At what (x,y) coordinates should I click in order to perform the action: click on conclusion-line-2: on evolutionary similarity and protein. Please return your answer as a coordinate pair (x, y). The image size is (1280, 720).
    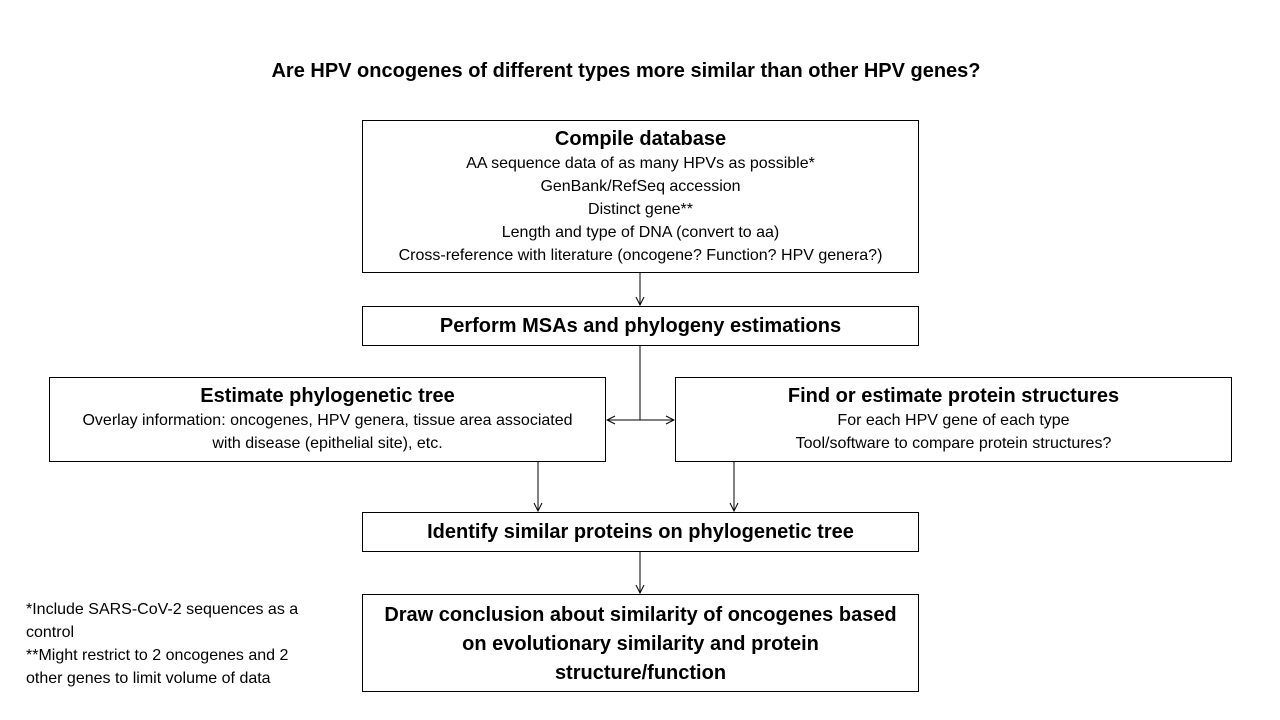
    Looking at the image, I should click on (640, 644).